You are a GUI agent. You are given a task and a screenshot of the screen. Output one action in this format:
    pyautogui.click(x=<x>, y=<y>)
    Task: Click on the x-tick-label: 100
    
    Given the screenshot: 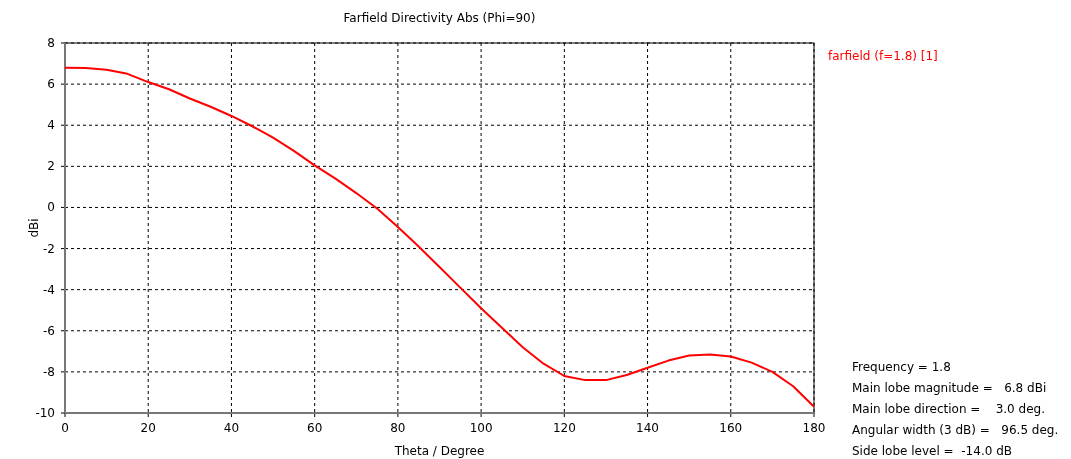 What is the action you would take?
    pyautogui.click(x=481, y=428)
    